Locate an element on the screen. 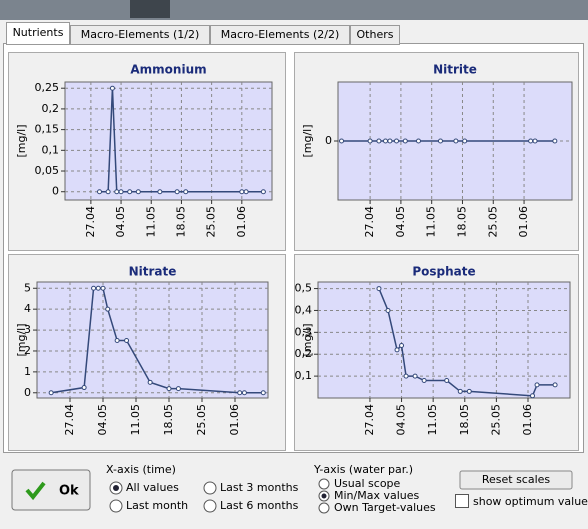 The width and height of the screenshot is (588, 529). tab-label: Macro-Elements (1/2) is located at coordinates (140, 34).